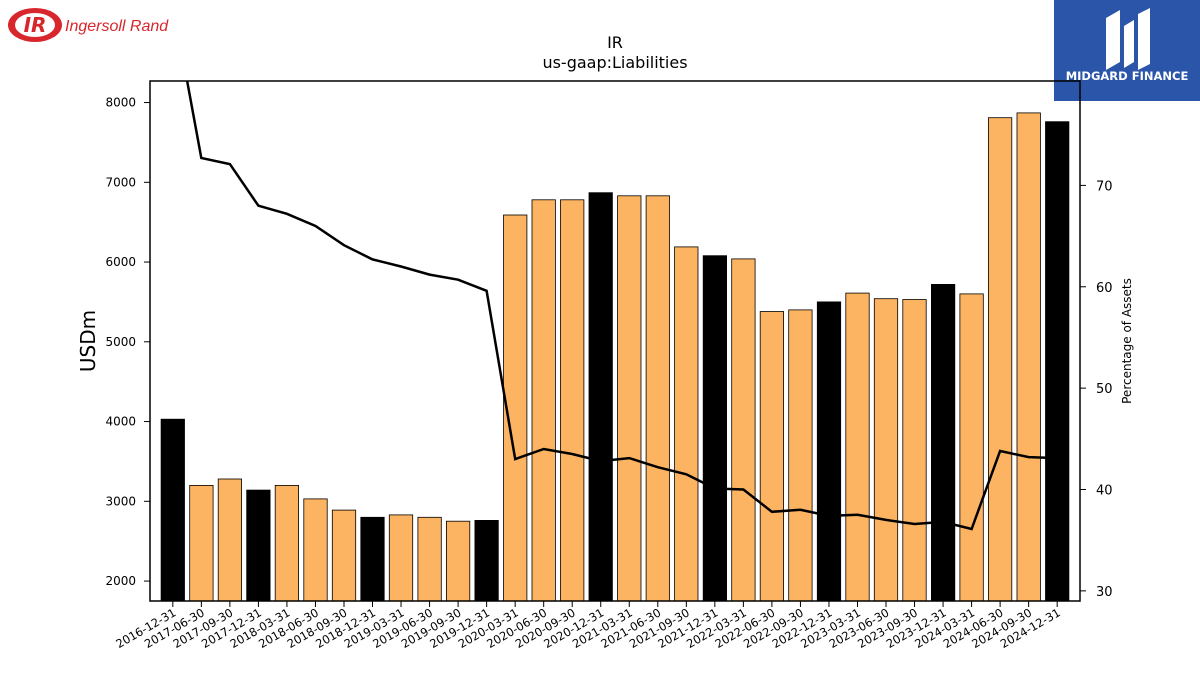  I want to click on y-axis-ticks: 2000 3000 4000 5000 6000 7000 8000, so click(127, 342).